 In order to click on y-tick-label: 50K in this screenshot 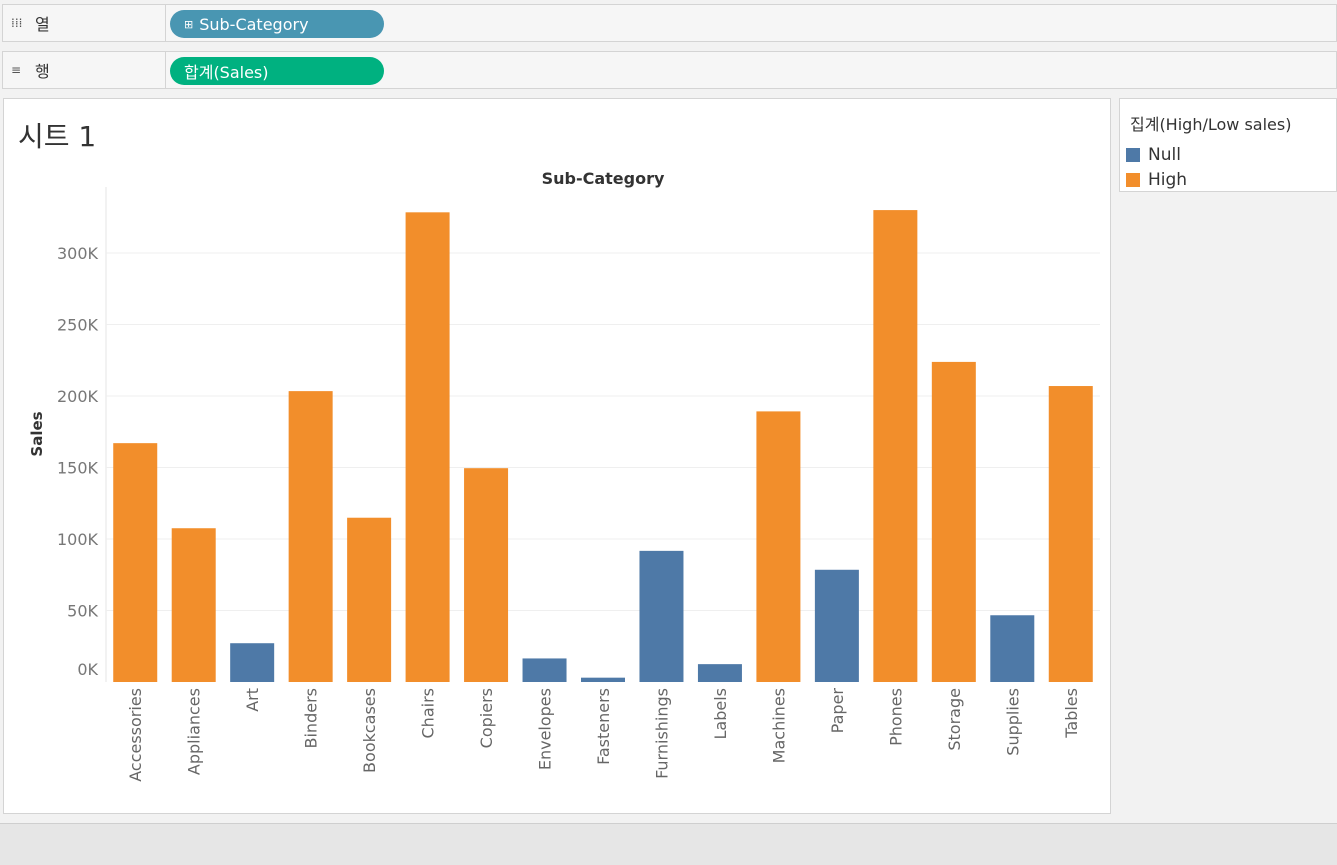, I will do `click(82, 611)`.